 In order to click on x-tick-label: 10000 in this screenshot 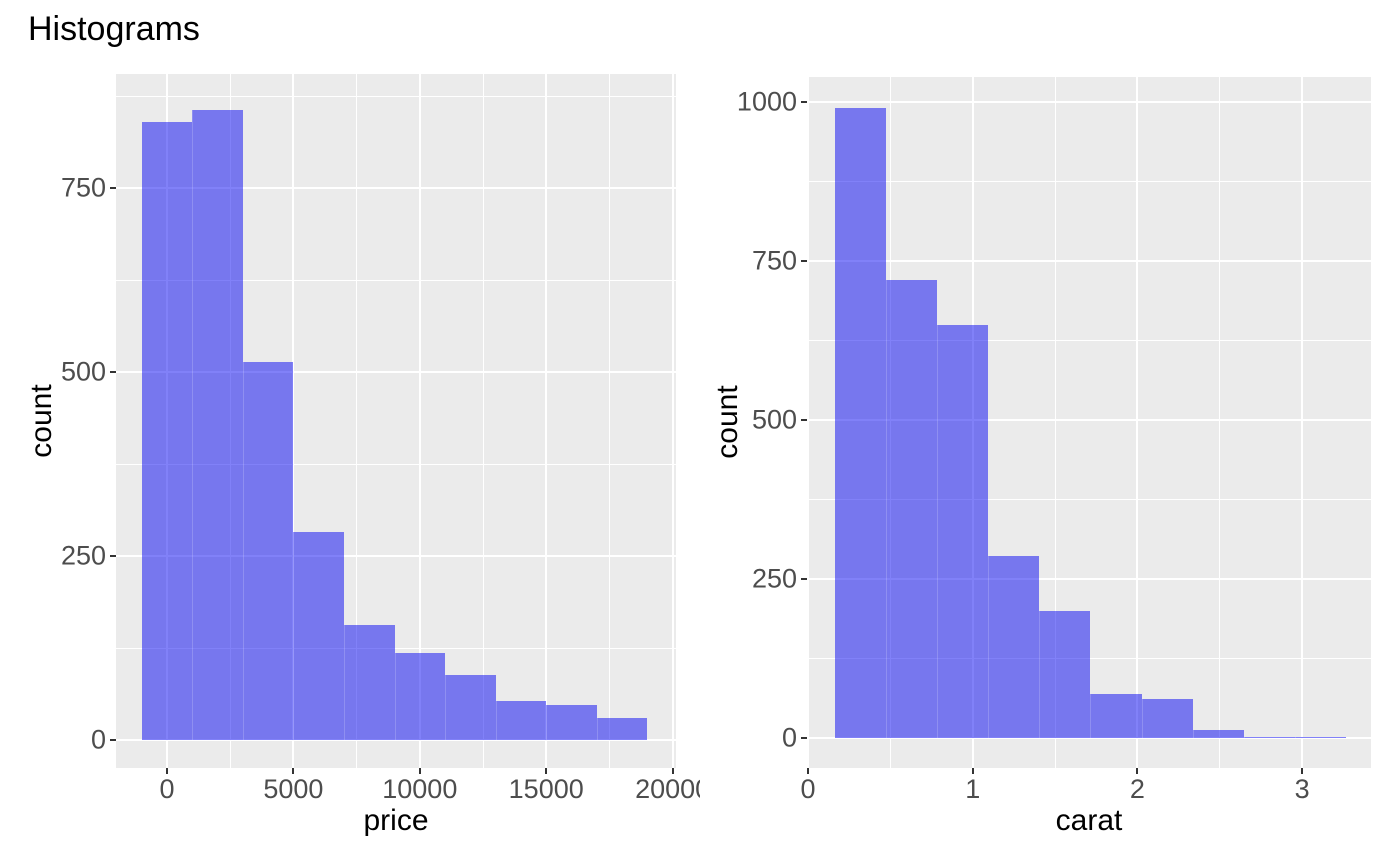, I will do `click(420, 789)`.